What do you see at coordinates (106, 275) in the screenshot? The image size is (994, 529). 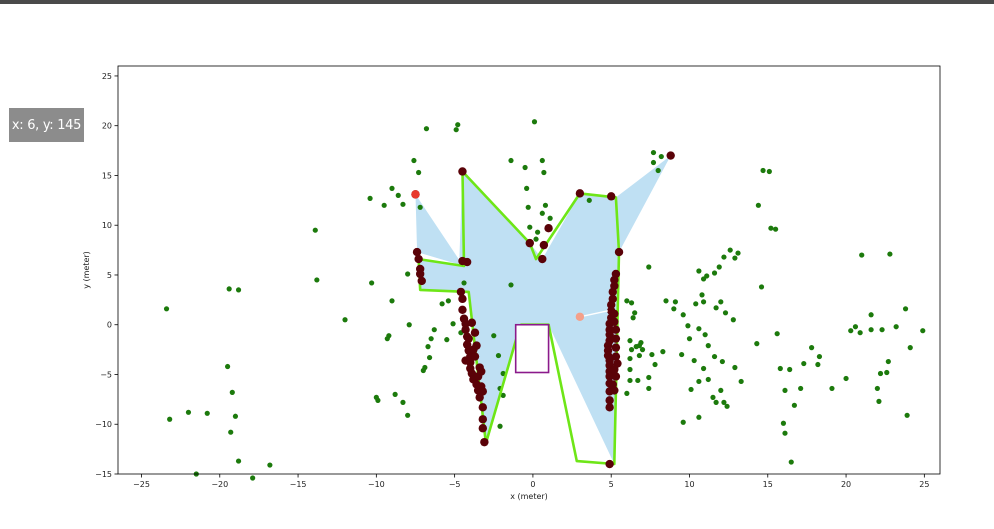 I see `y-axis: −15 −10 −5 0 5 10 15 20 25` at bounding box center [106, 275].